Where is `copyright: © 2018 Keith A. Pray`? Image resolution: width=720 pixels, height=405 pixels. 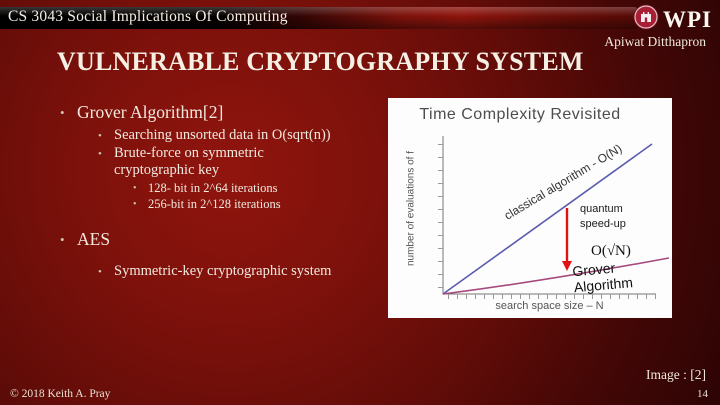
copyright: © 2018 Keith A. Pray is located at coordinates (60, 394).